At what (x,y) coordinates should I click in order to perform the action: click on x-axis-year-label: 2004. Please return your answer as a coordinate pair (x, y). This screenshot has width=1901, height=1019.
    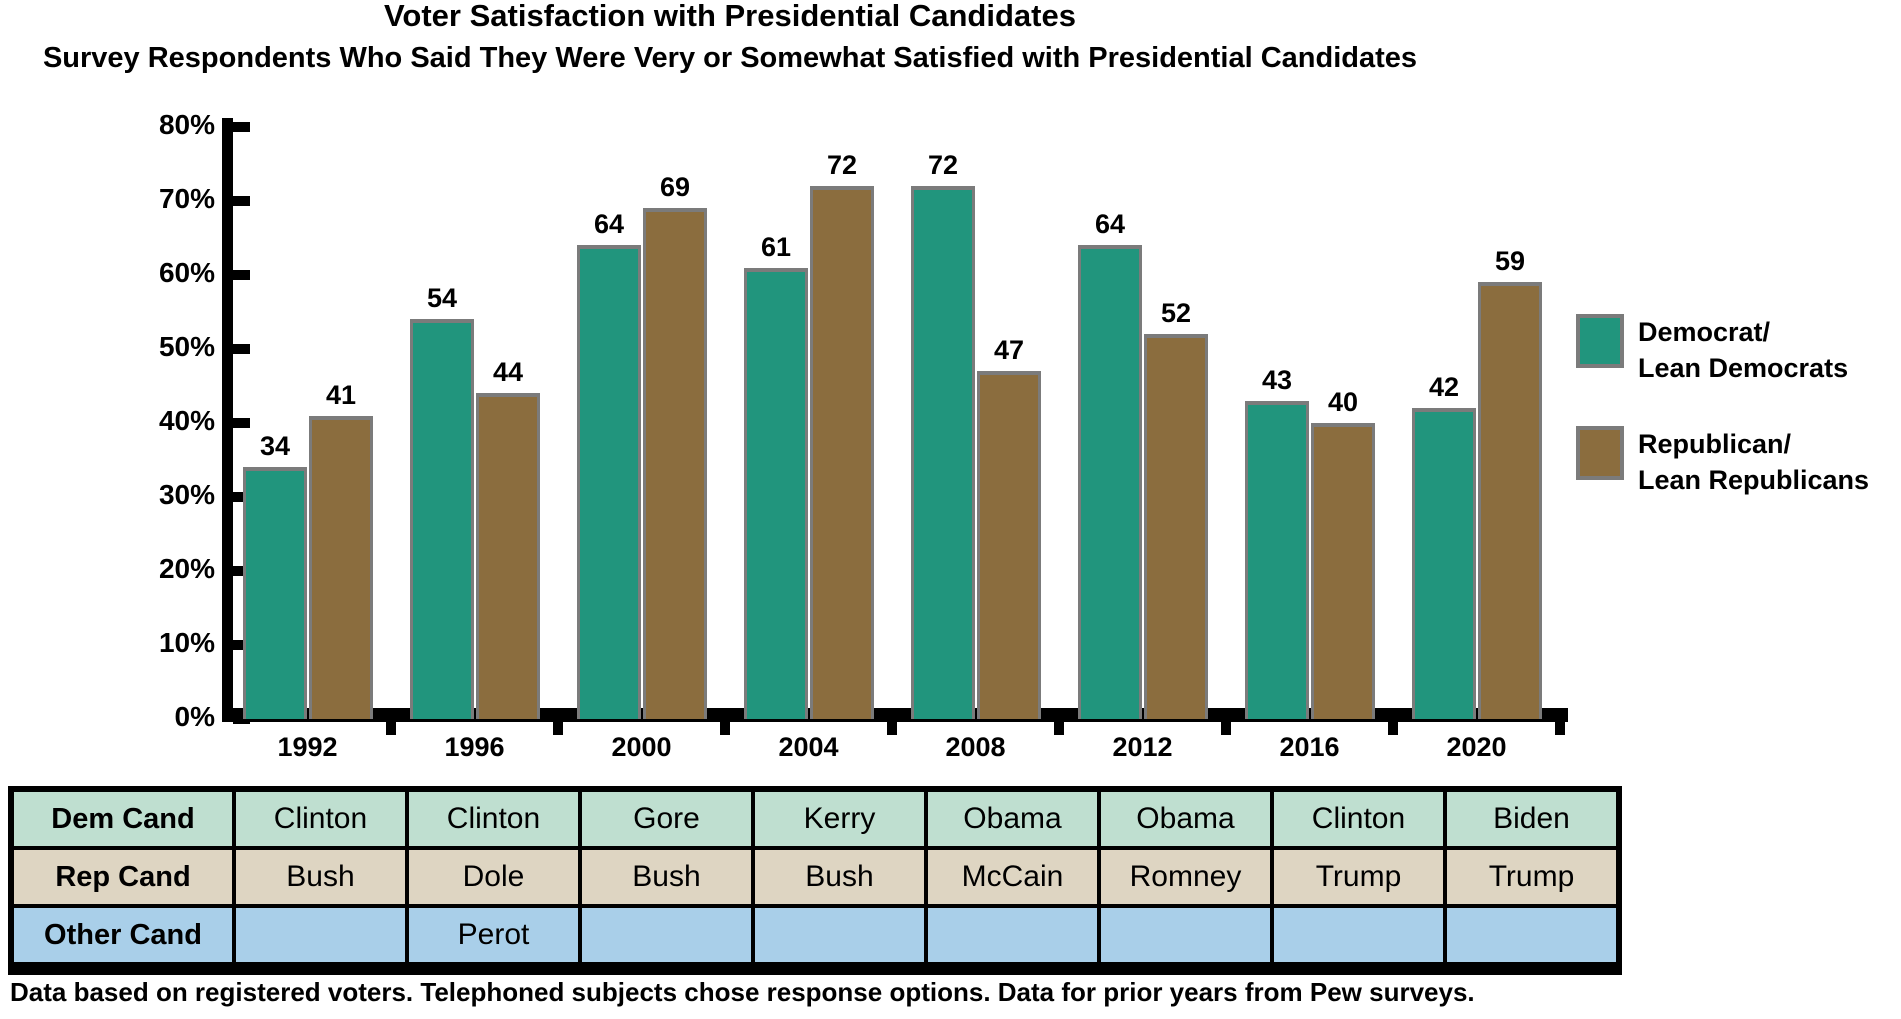
    Looking at the image, I should click on (808, 747).